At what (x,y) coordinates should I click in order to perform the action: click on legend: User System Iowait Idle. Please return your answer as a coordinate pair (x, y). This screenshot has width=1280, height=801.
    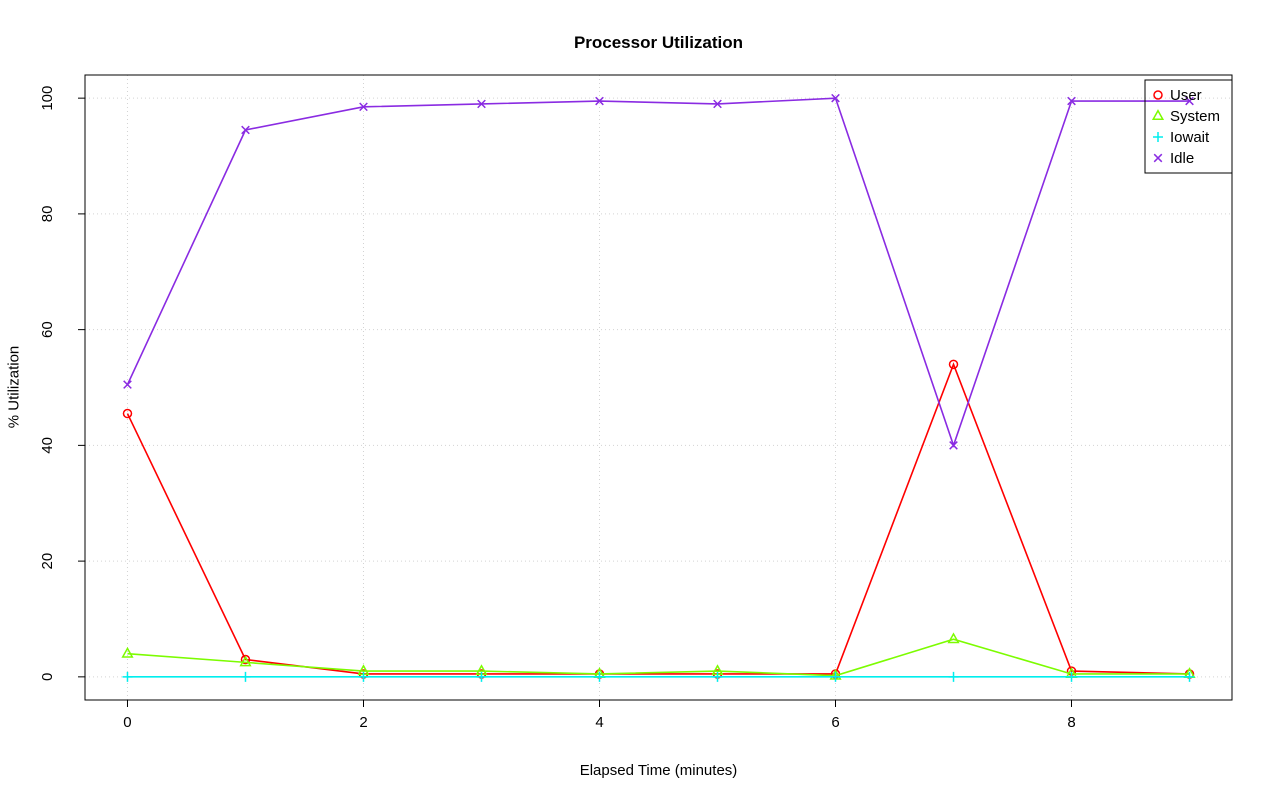
    Looking at the image, I should click on (1188, 126).